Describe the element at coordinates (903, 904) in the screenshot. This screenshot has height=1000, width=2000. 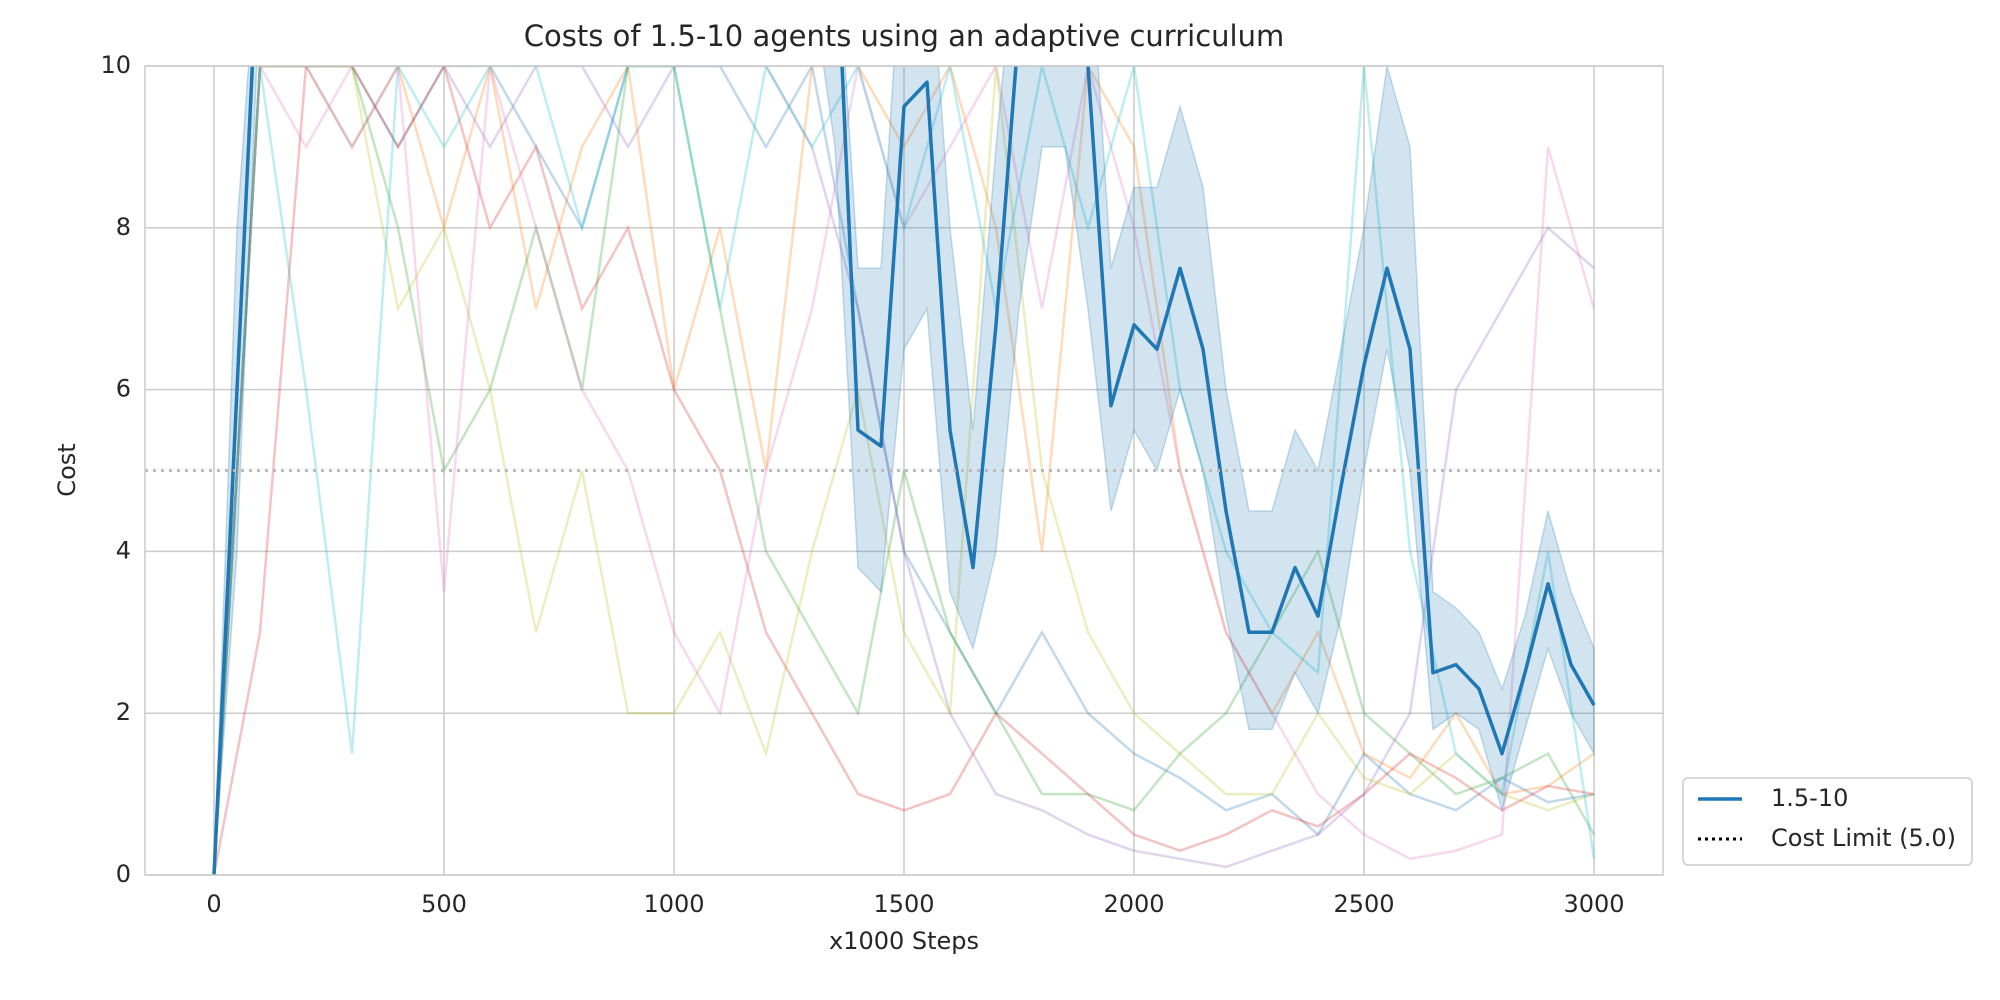
I see `x-tick-label: 1500` at that location.